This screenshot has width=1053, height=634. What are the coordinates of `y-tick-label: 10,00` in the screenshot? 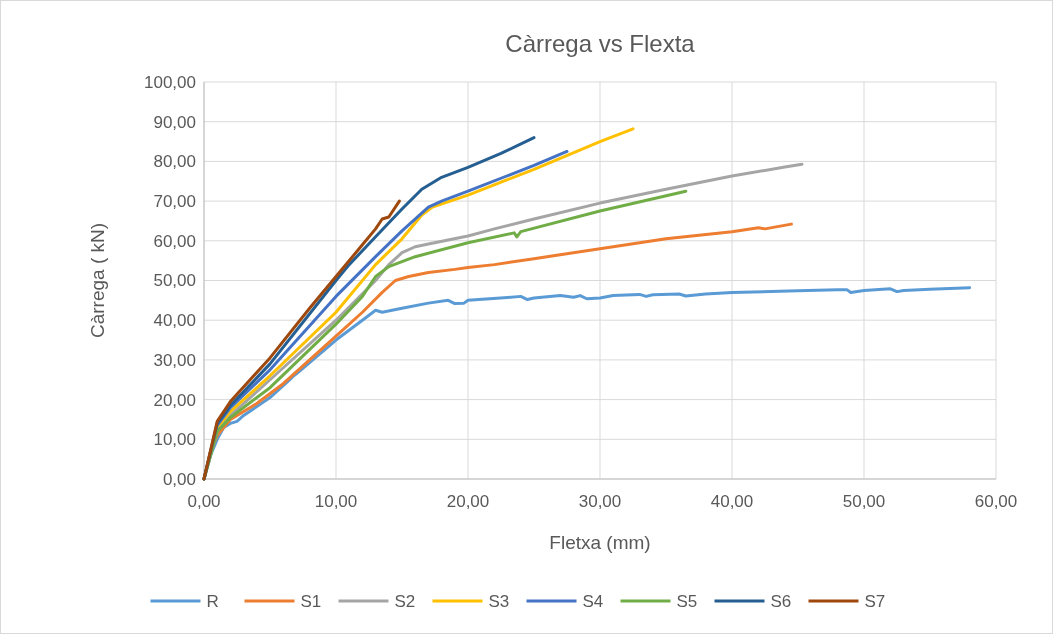 It's located at (174, 440).